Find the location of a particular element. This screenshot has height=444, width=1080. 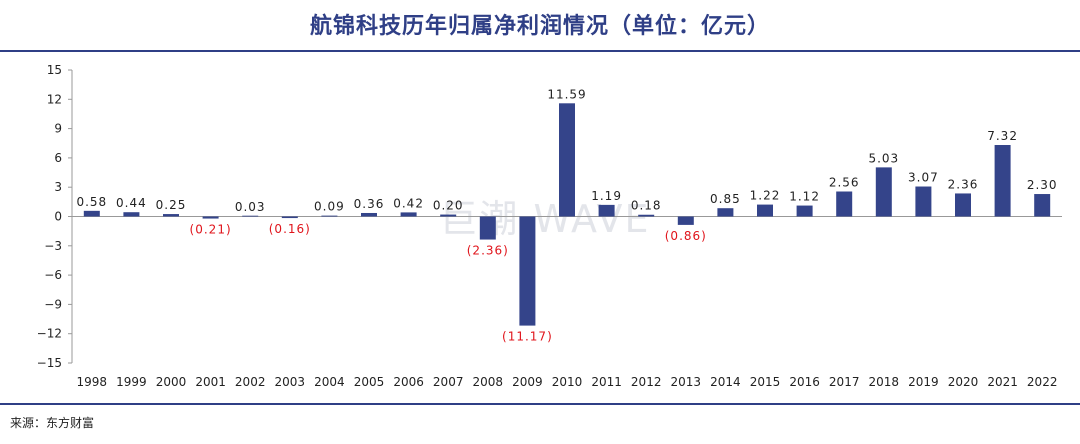

x-tick-label-1998: 1998 is located at coordinates (92, 382).